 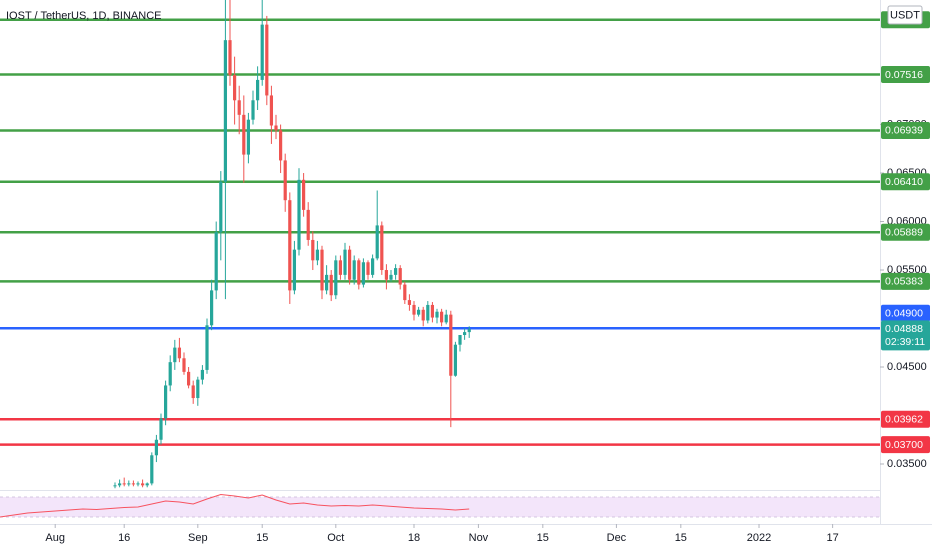 What do you see at coordinates (907, 464) in the screenshot?
I see `y-tick-label: 0.03500` at bounding box center [907, 464].